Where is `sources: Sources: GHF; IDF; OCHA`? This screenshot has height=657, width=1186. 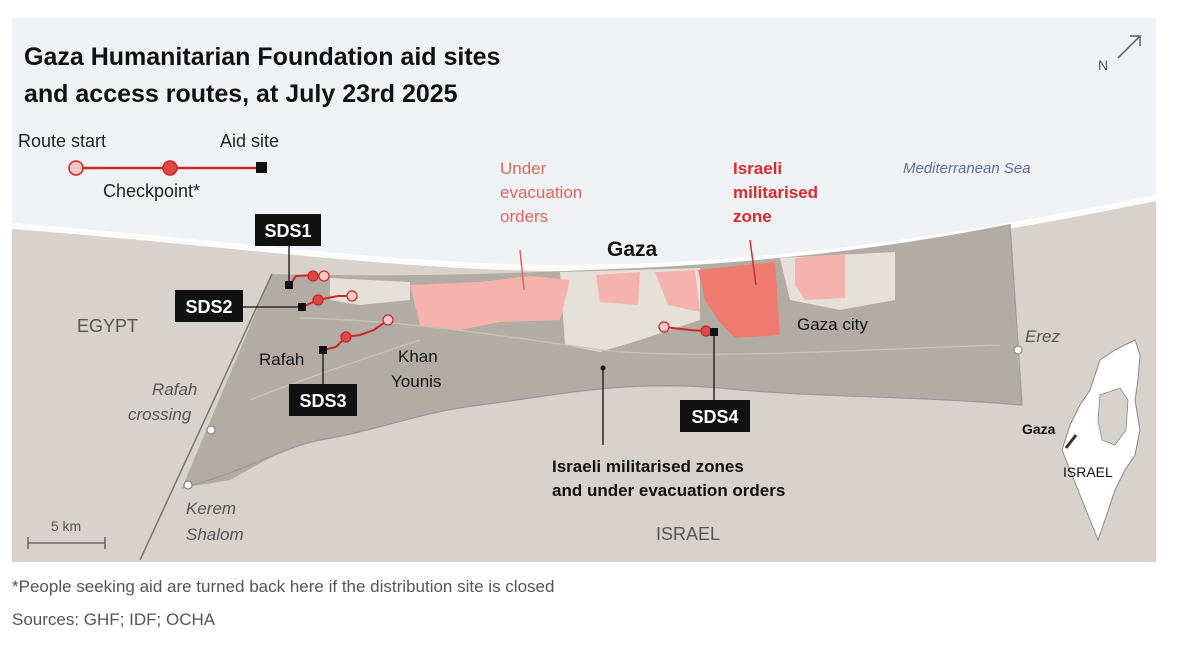 sources: Sources: GHF; IDF; OCHA is located at coordinates (114, 619).